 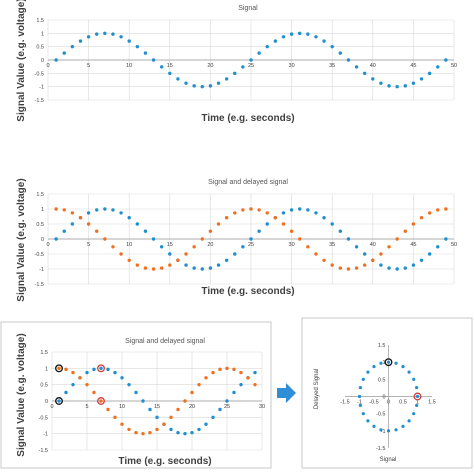 I want to click on x-axis-label: Time (e.g. seconds), so click(x=247, y=291).